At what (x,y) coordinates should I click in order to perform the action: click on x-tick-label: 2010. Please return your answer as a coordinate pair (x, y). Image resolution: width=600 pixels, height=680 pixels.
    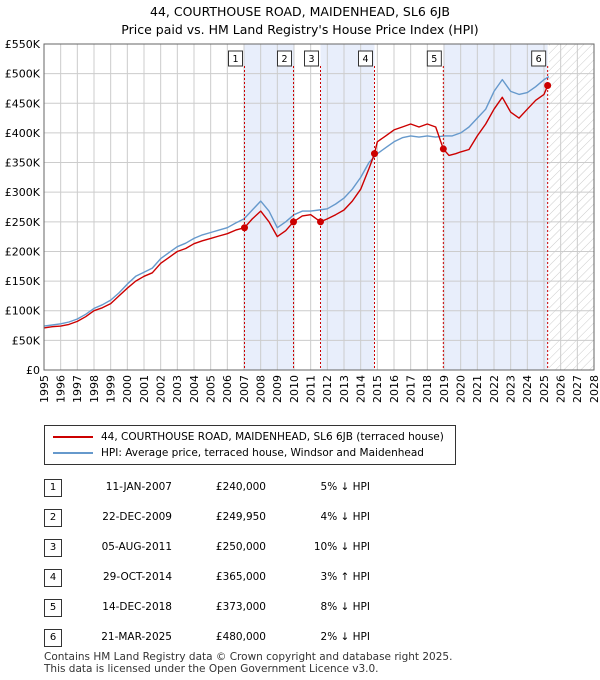
    Looking at the image, I should click on (294, 389).